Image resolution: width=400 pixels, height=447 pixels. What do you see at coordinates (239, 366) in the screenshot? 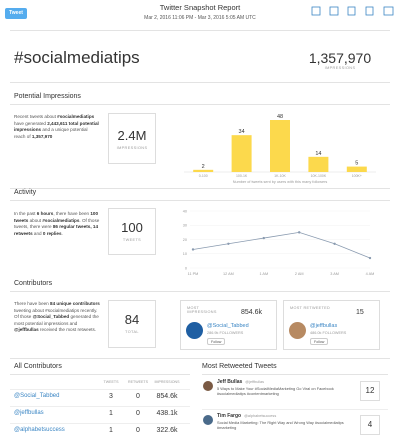
I see `section-heading: Most Retweeted Tweets` at bounding box center [239, 366].